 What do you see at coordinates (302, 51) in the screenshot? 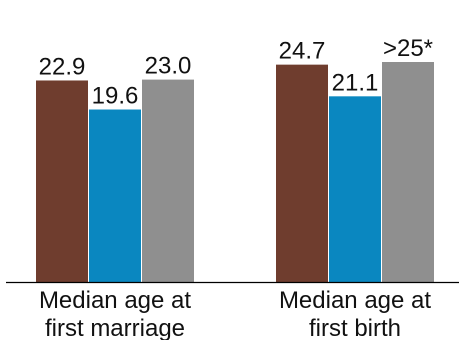
I see `value-label-2-1: 24.7` at bounding box center [302, 51].